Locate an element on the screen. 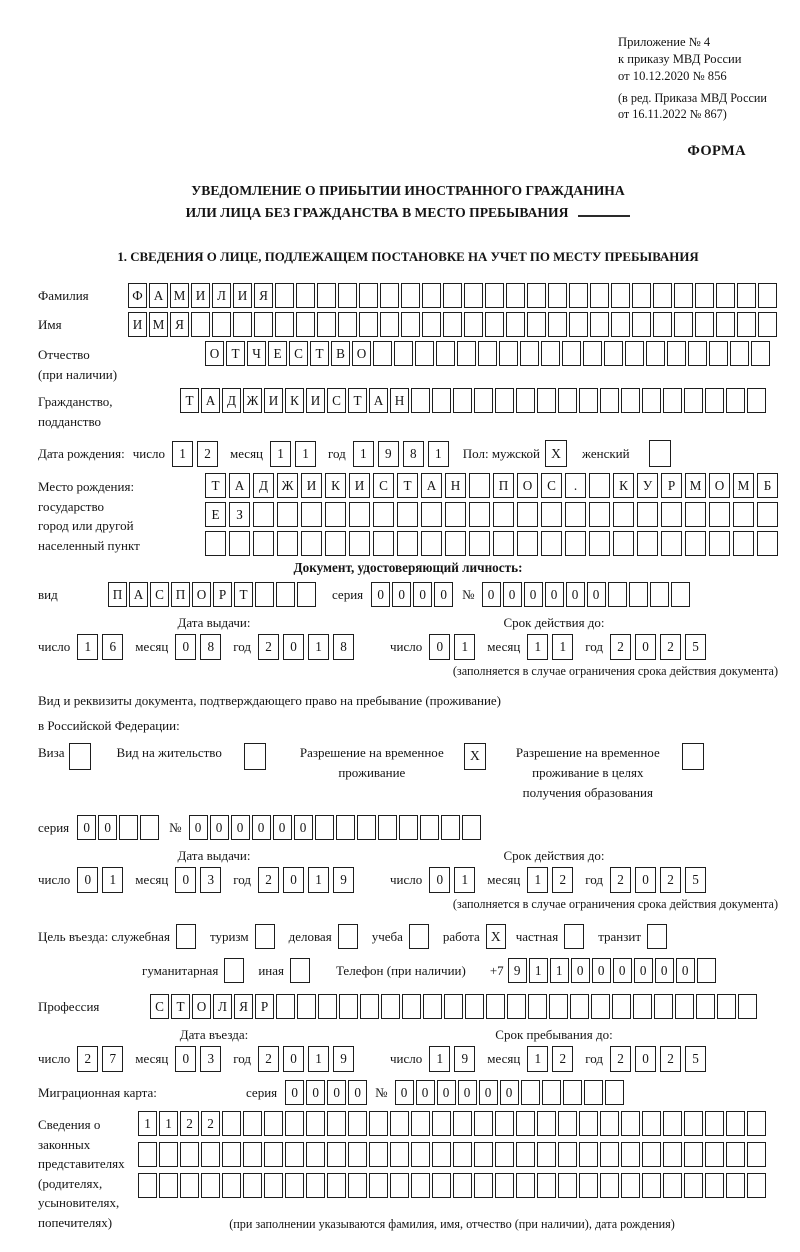 The image size is (800, 1252). stay-until-cells: число 1 9 месяц 1 2 год 2 0 2 5 is located at coordinates (554, 1059).